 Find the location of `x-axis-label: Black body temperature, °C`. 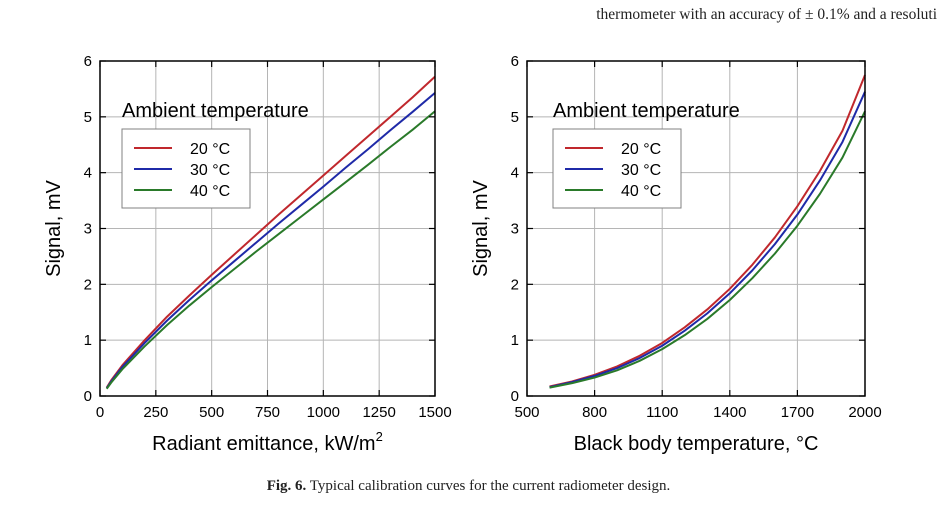

x-axis-label: Black body temperature, °C is located at coordinates (696, 444).